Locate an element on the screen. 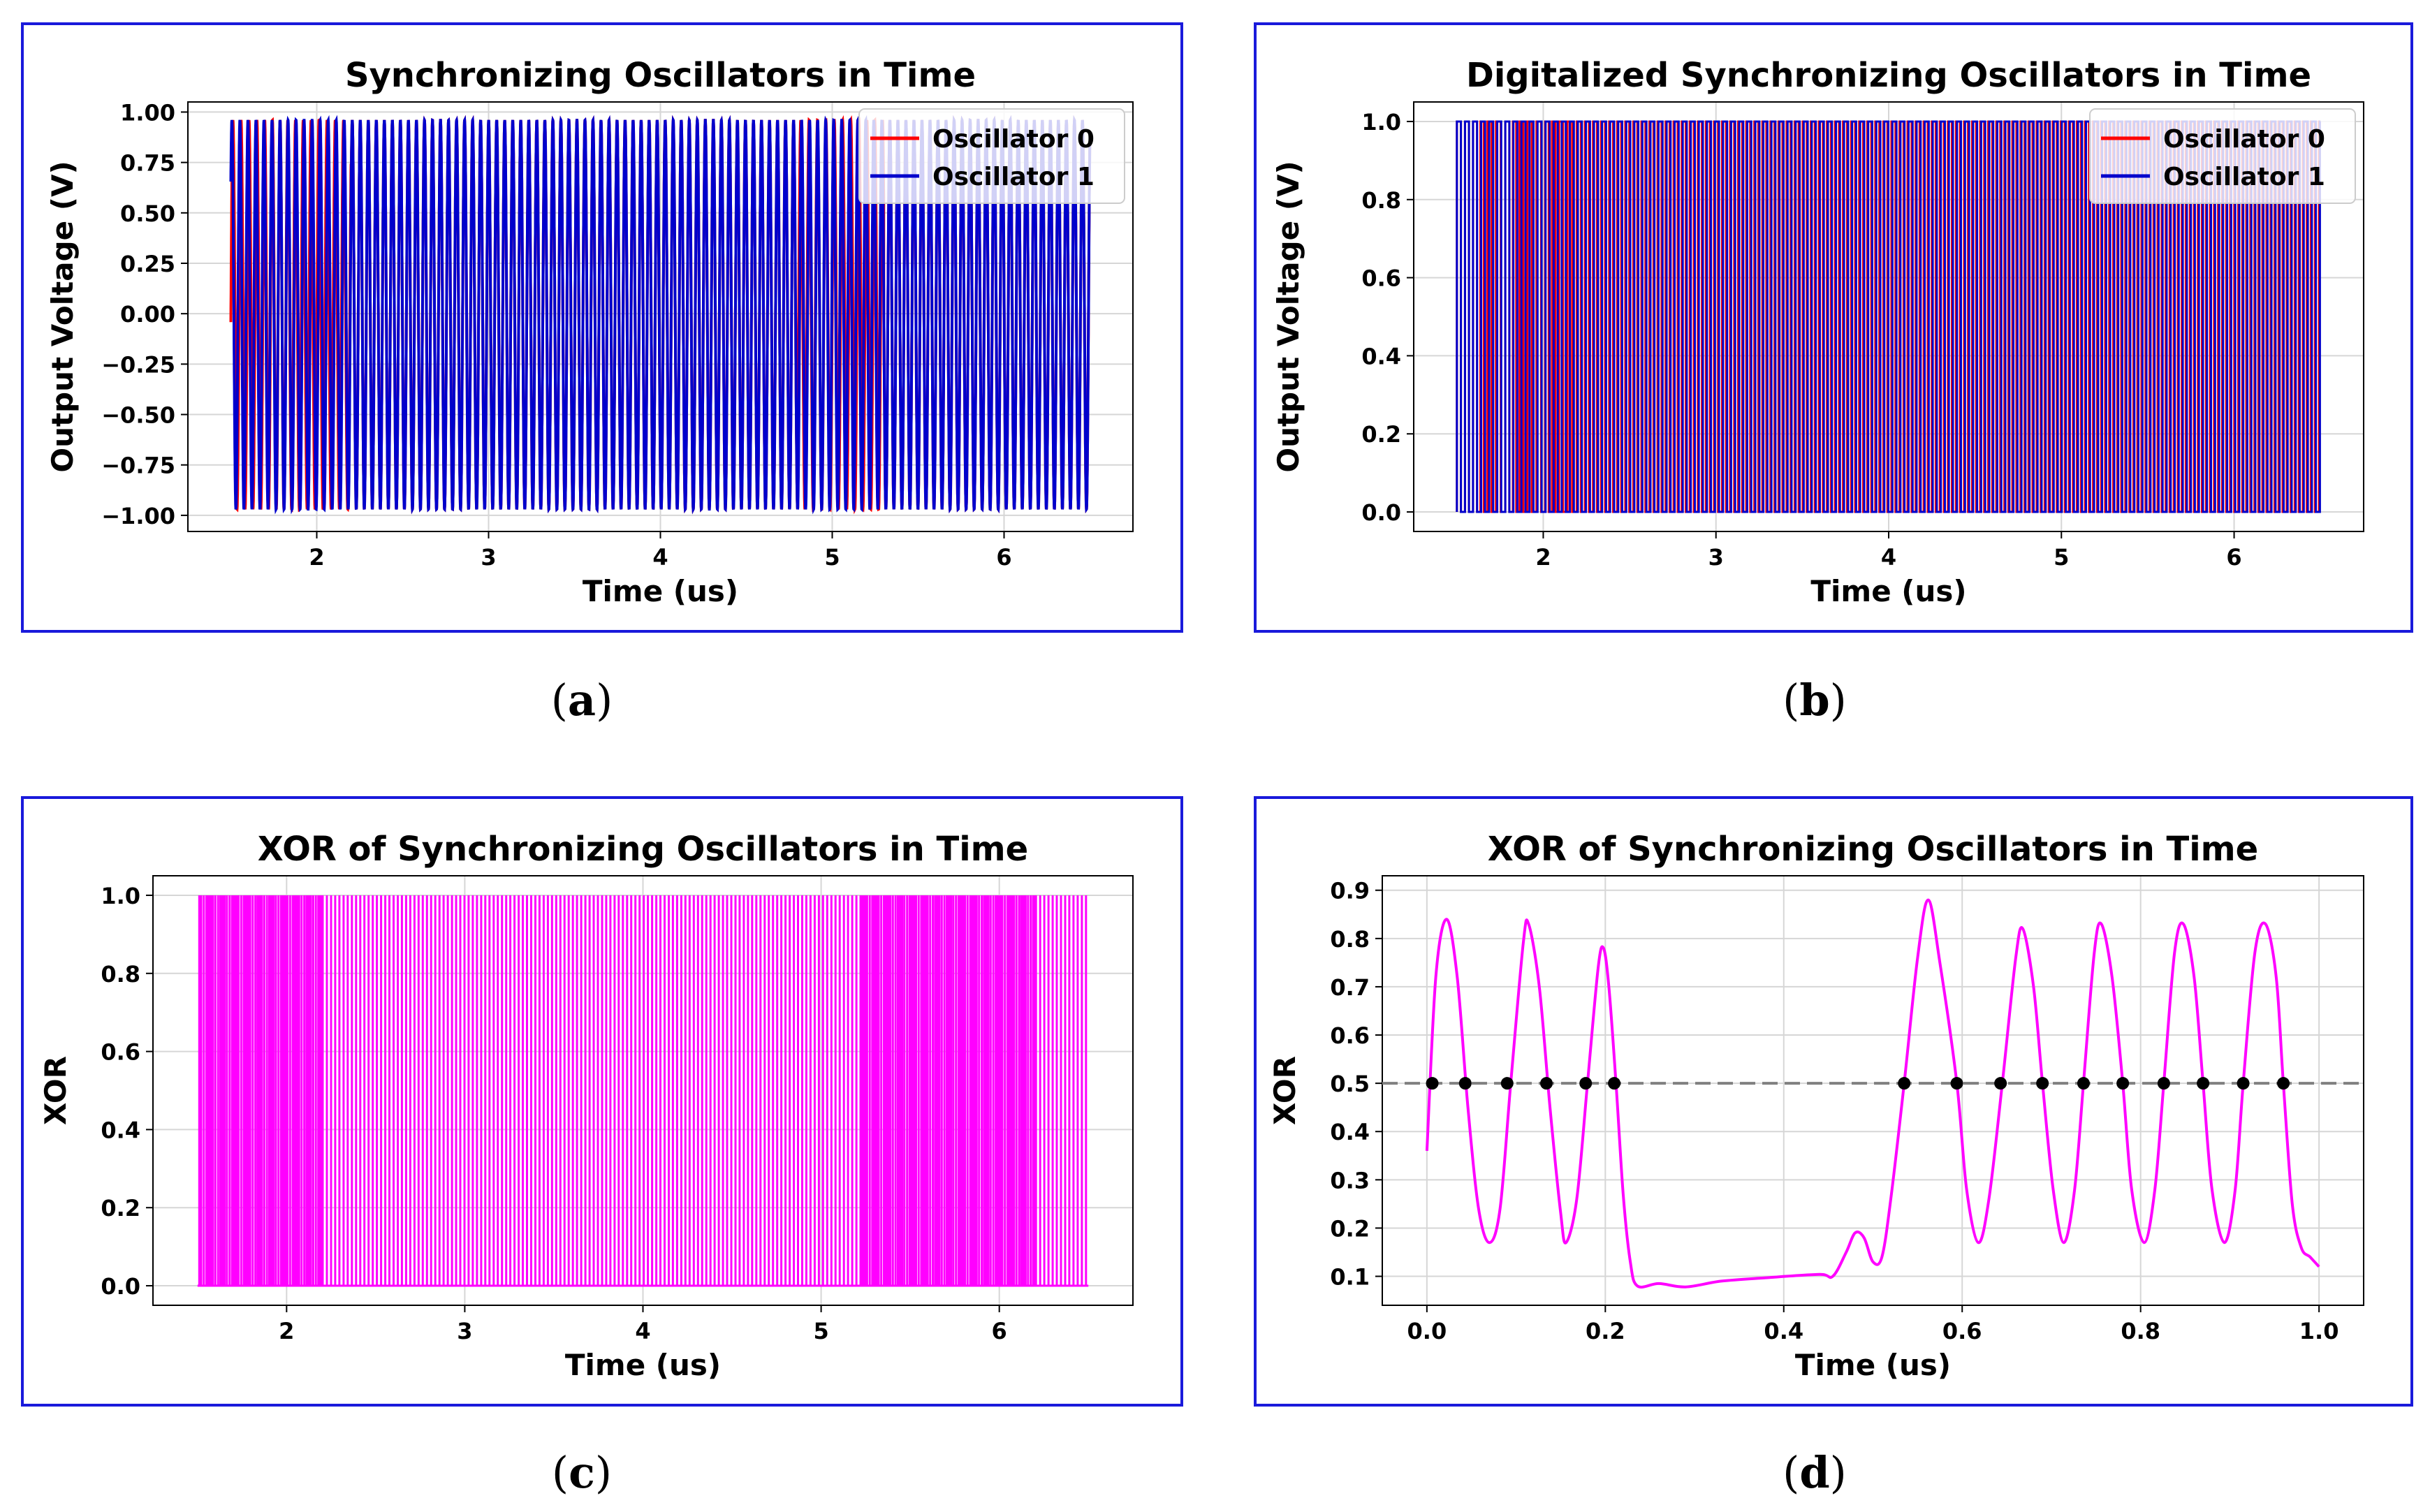 The height and width of the screenshot is (1512, 2430). y-tick-label: 0.75 is located at coordinates (147, 164).